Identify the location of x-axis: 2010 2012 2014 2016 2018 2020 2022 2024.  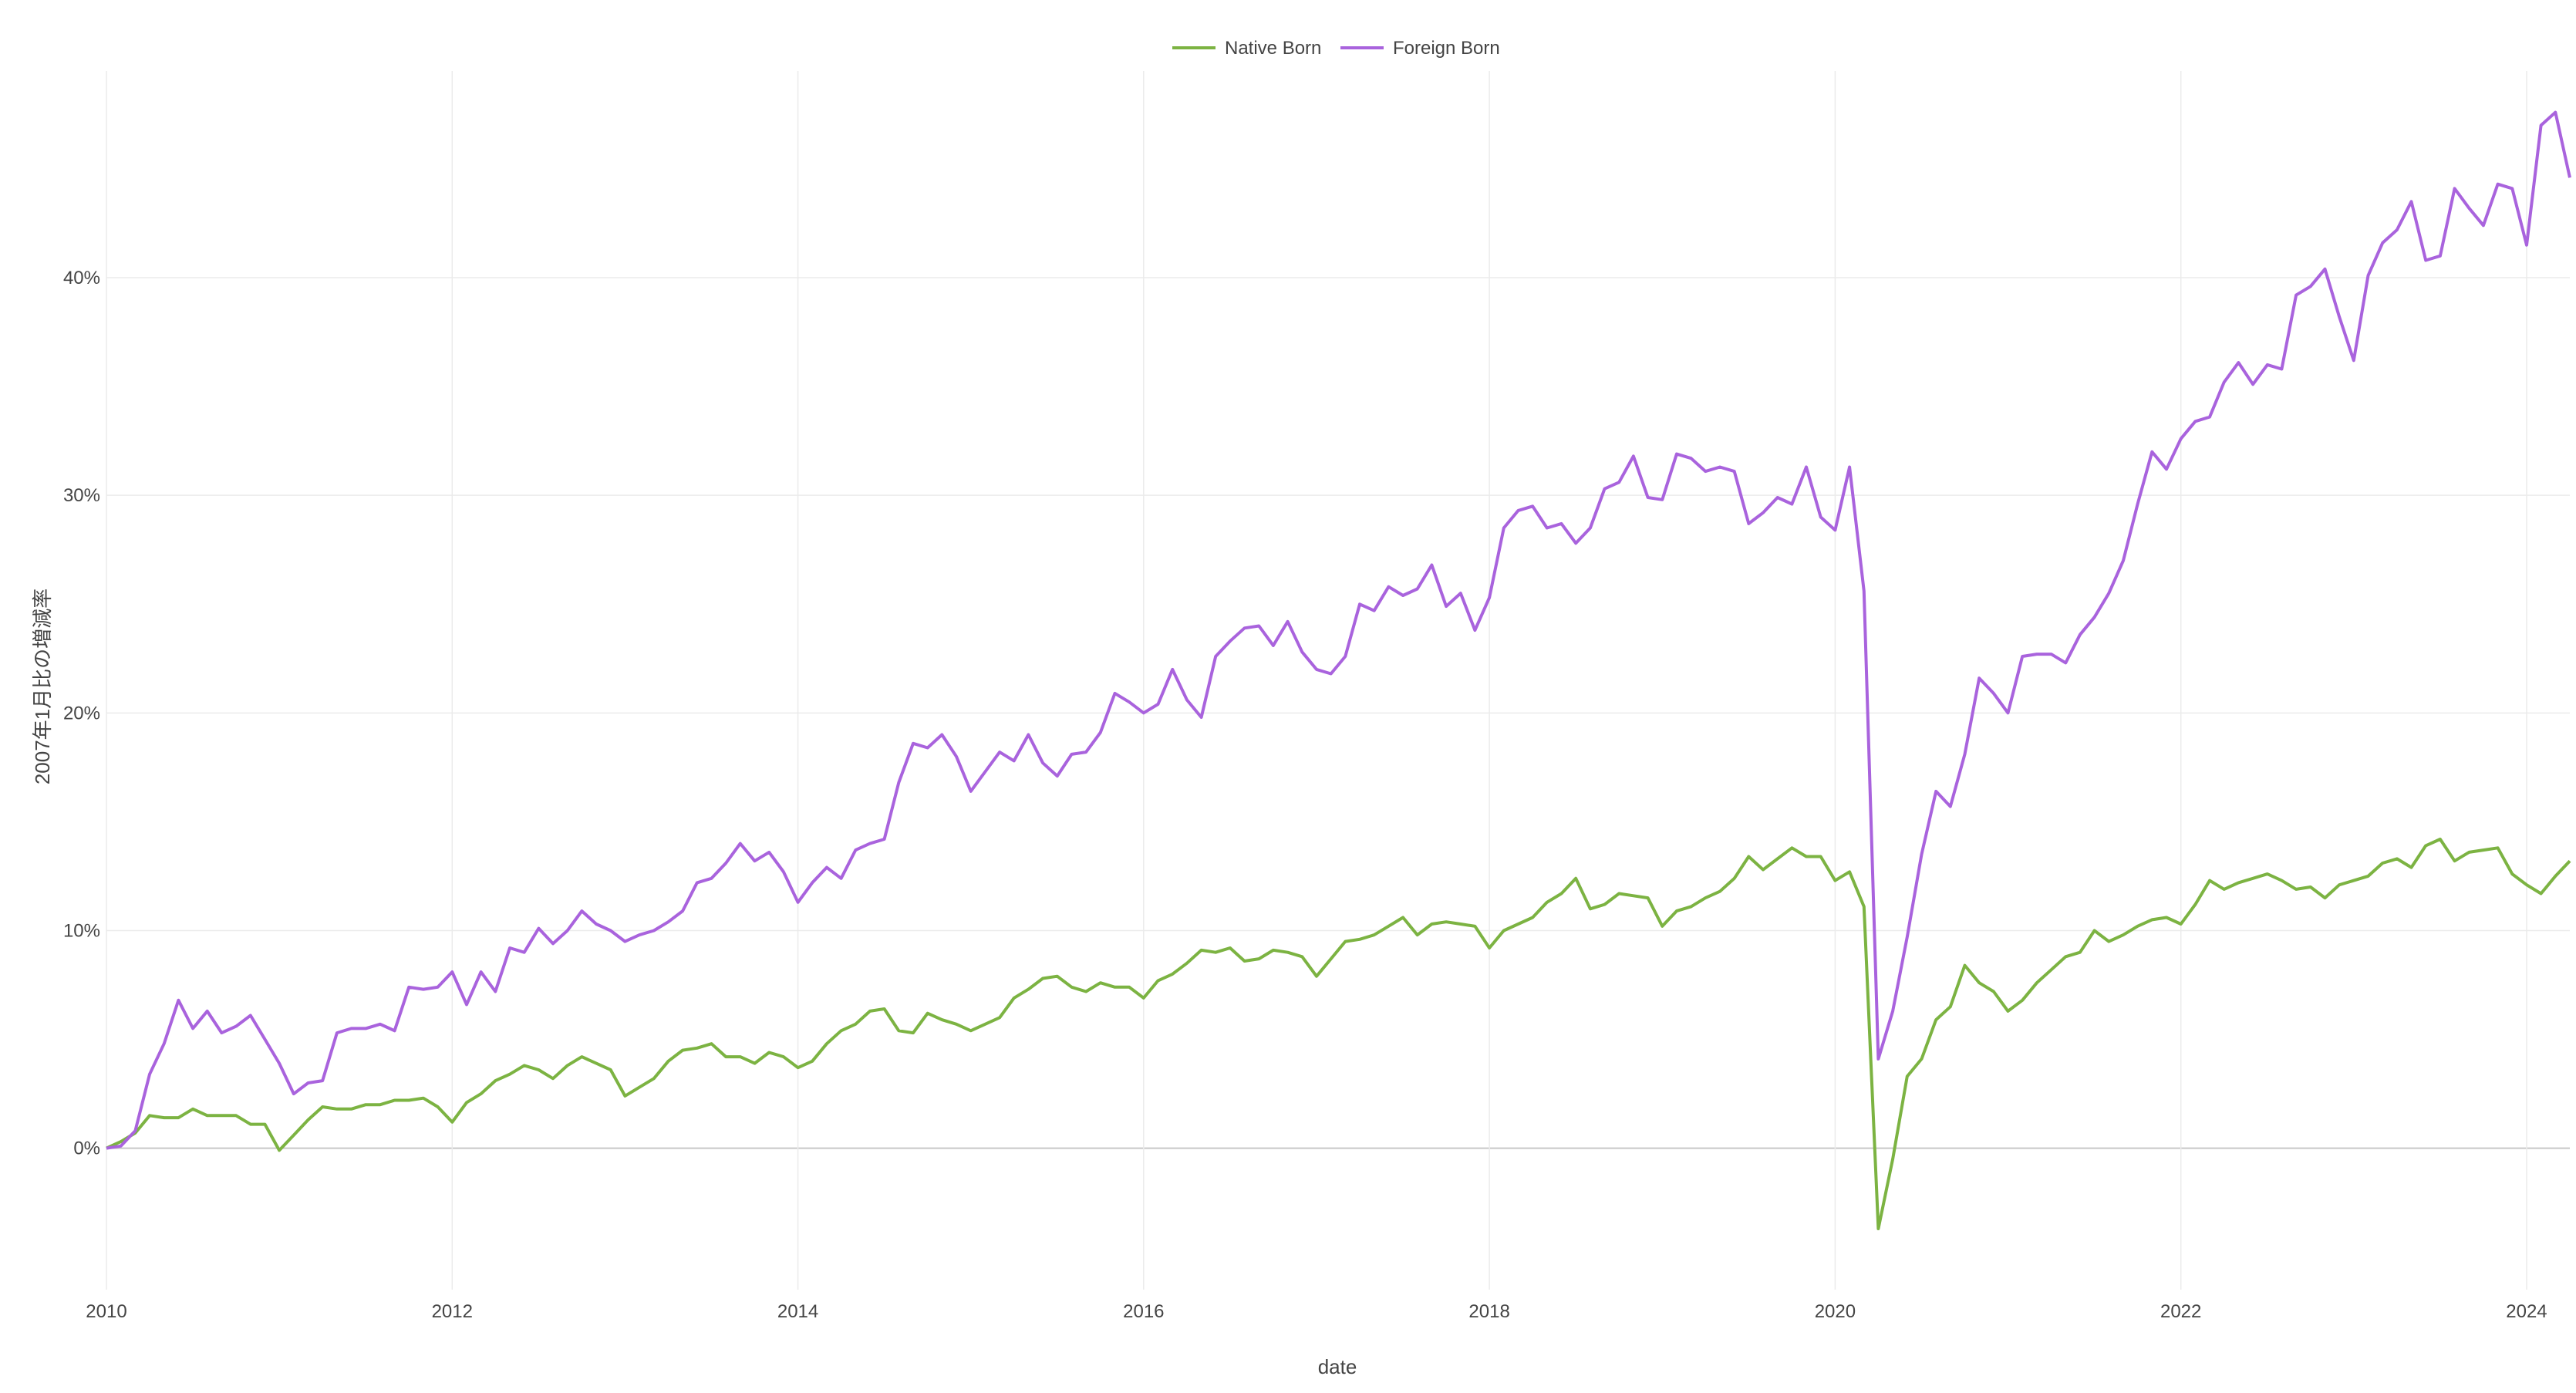
(1316, 1311).